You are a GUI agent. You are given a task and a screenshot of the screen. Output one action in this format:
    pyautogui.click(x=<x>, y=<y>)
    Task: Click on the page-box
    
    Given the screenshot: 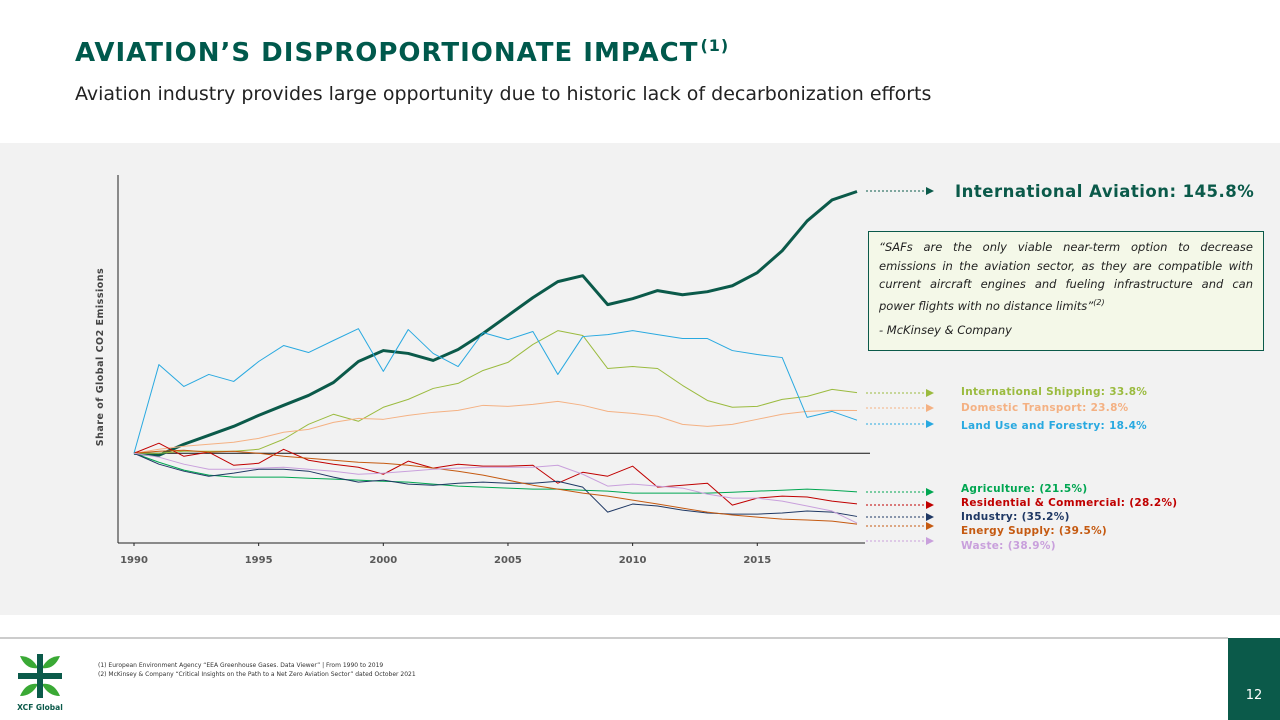 What is the action you would take?
    pyautogui.click(x=1254, y=679)
    